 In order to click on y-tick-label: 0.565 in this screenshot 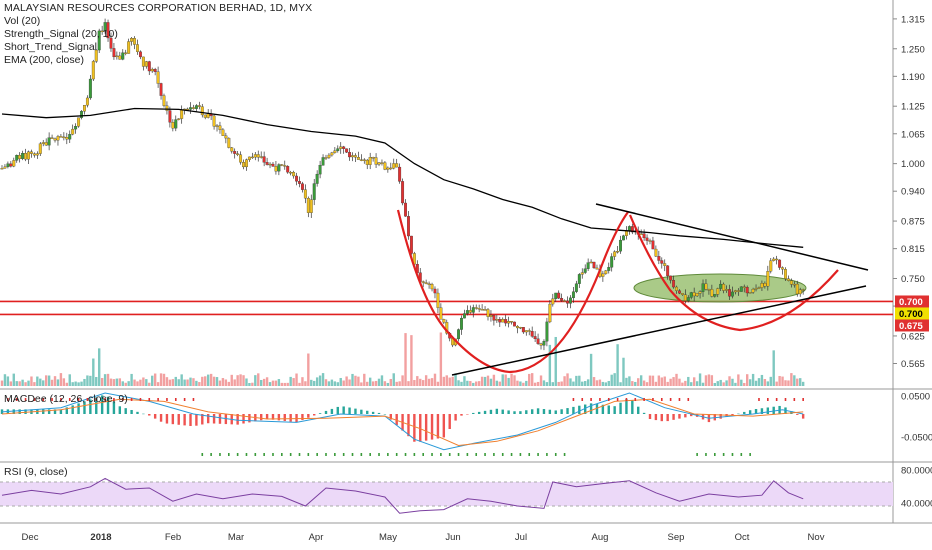, I will do `click(913, 364)`.